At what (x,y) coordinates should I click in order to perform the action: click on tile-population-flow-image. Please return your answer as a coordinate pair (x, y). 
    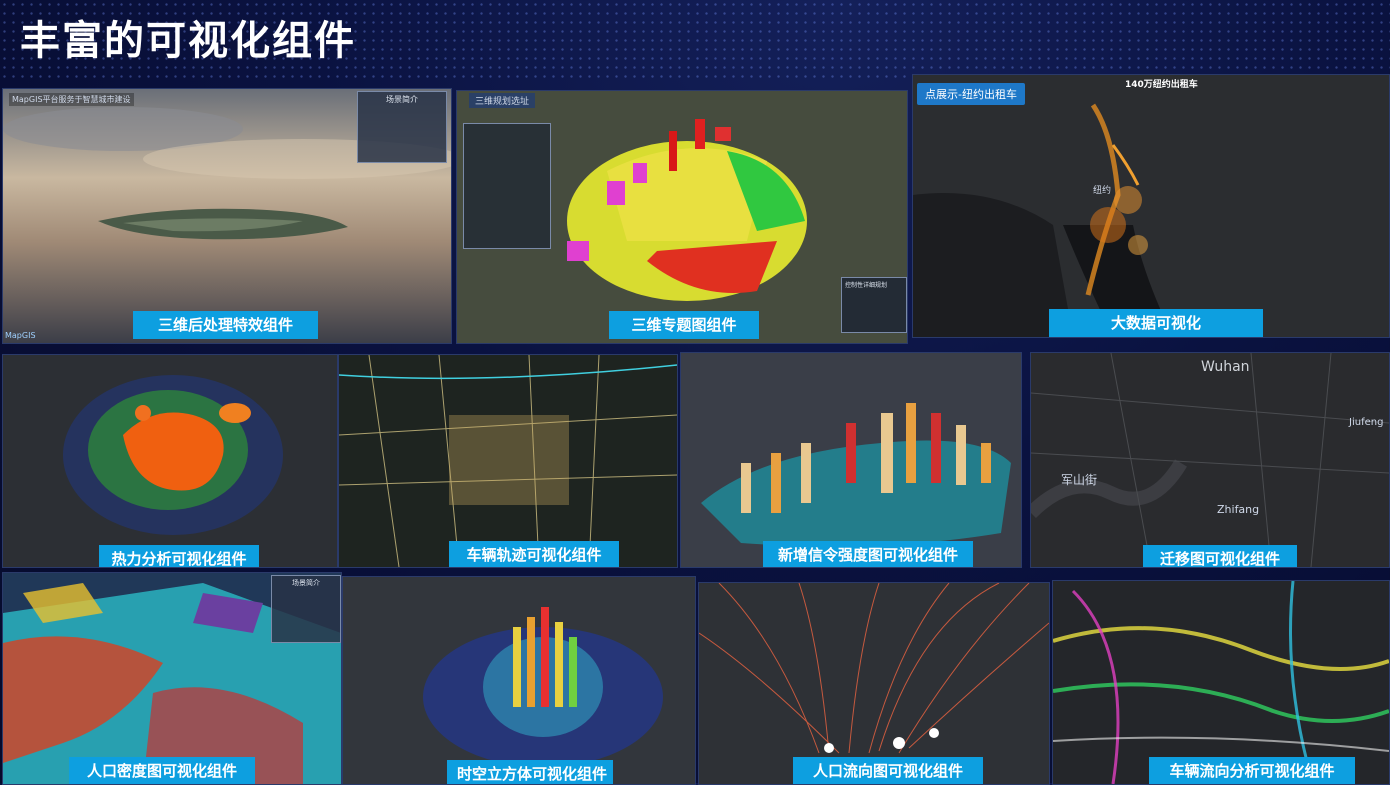
    Looking at the image, I should click on (874, 683).